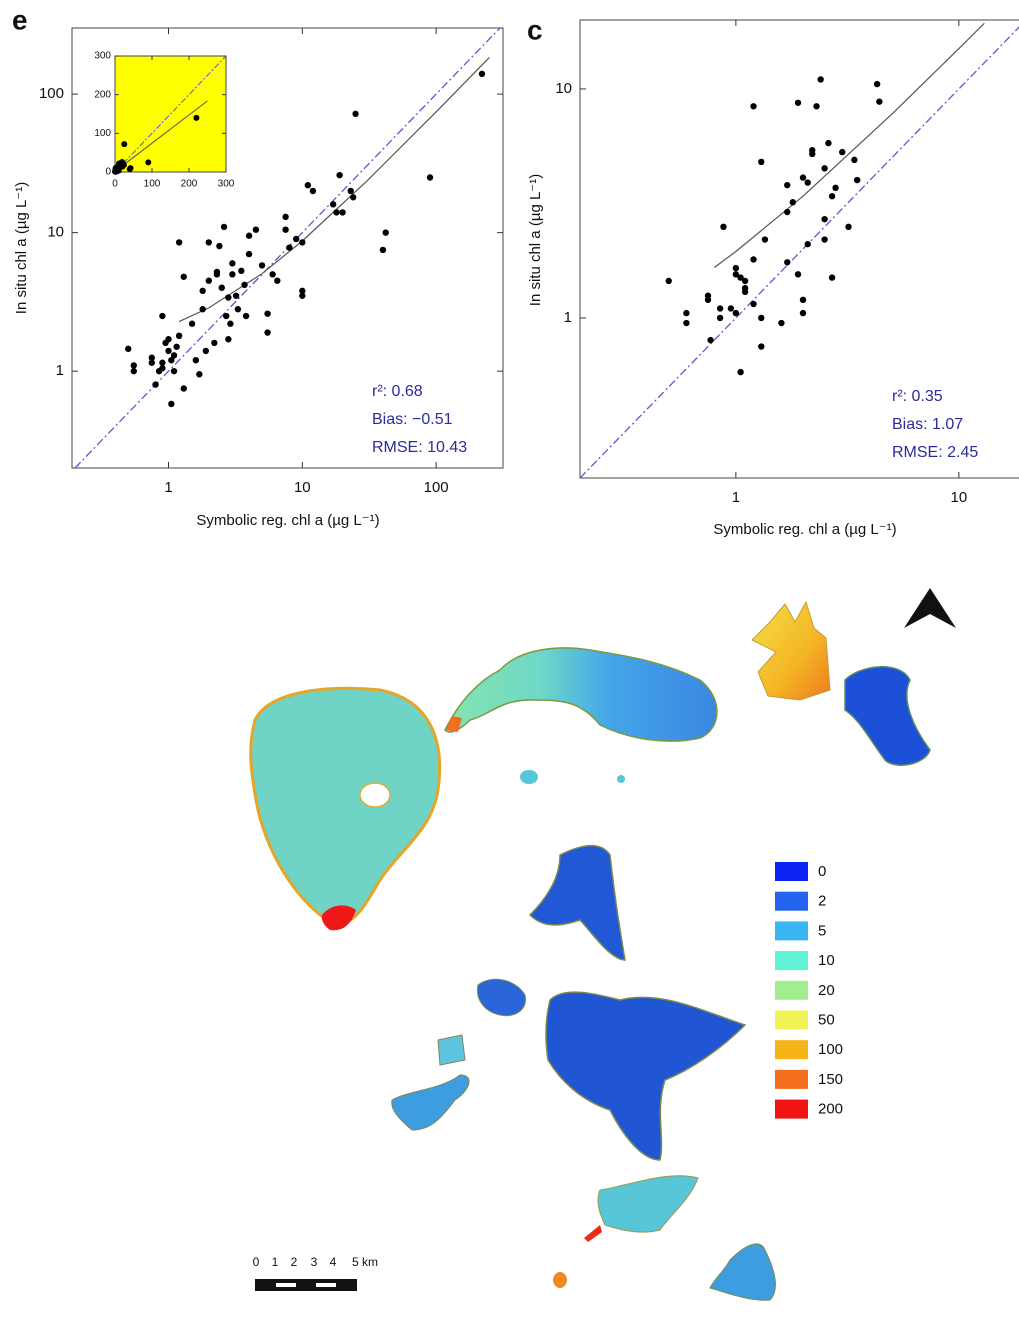  What do you see at coordinates (412, 419) in the screenshot?
I see `stat-label: Bias: −0.51` at bounding box center [412, 419].